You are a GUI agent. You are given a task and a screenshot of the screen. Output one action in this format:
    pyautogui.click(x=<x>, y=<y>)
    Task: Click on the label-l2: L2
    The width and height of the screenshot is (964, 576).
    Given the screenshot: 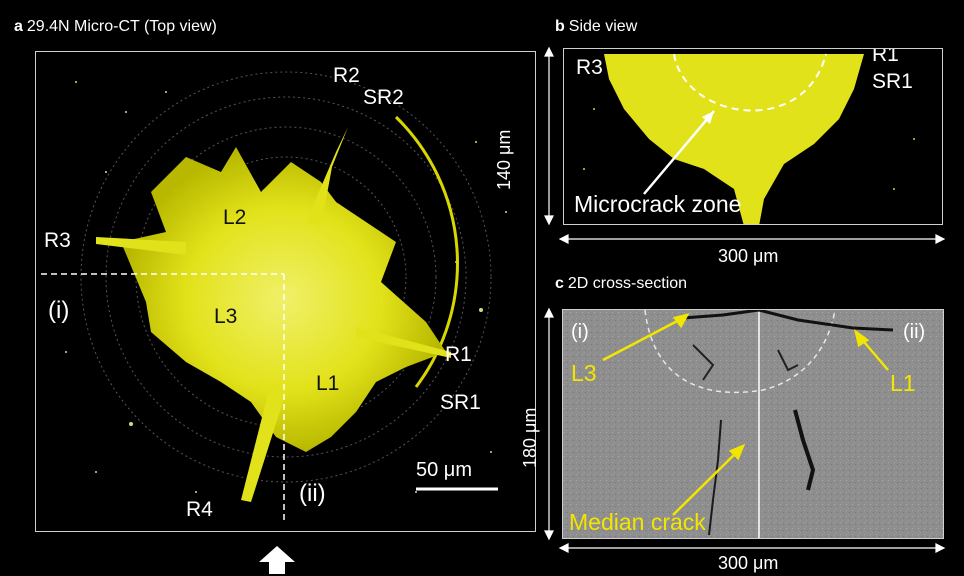 What is the action you would take?
    pyautogui.click(x=235, y=217)
    